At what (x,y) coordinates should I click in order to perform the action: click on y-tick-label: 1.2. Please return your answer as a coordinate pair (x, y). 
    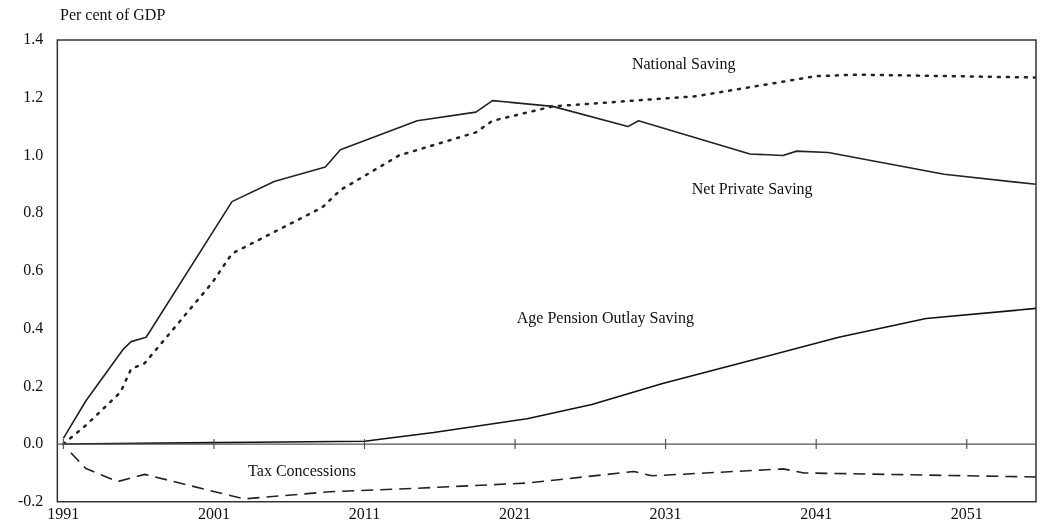
    Looking at the image, I should click on (33, 96).